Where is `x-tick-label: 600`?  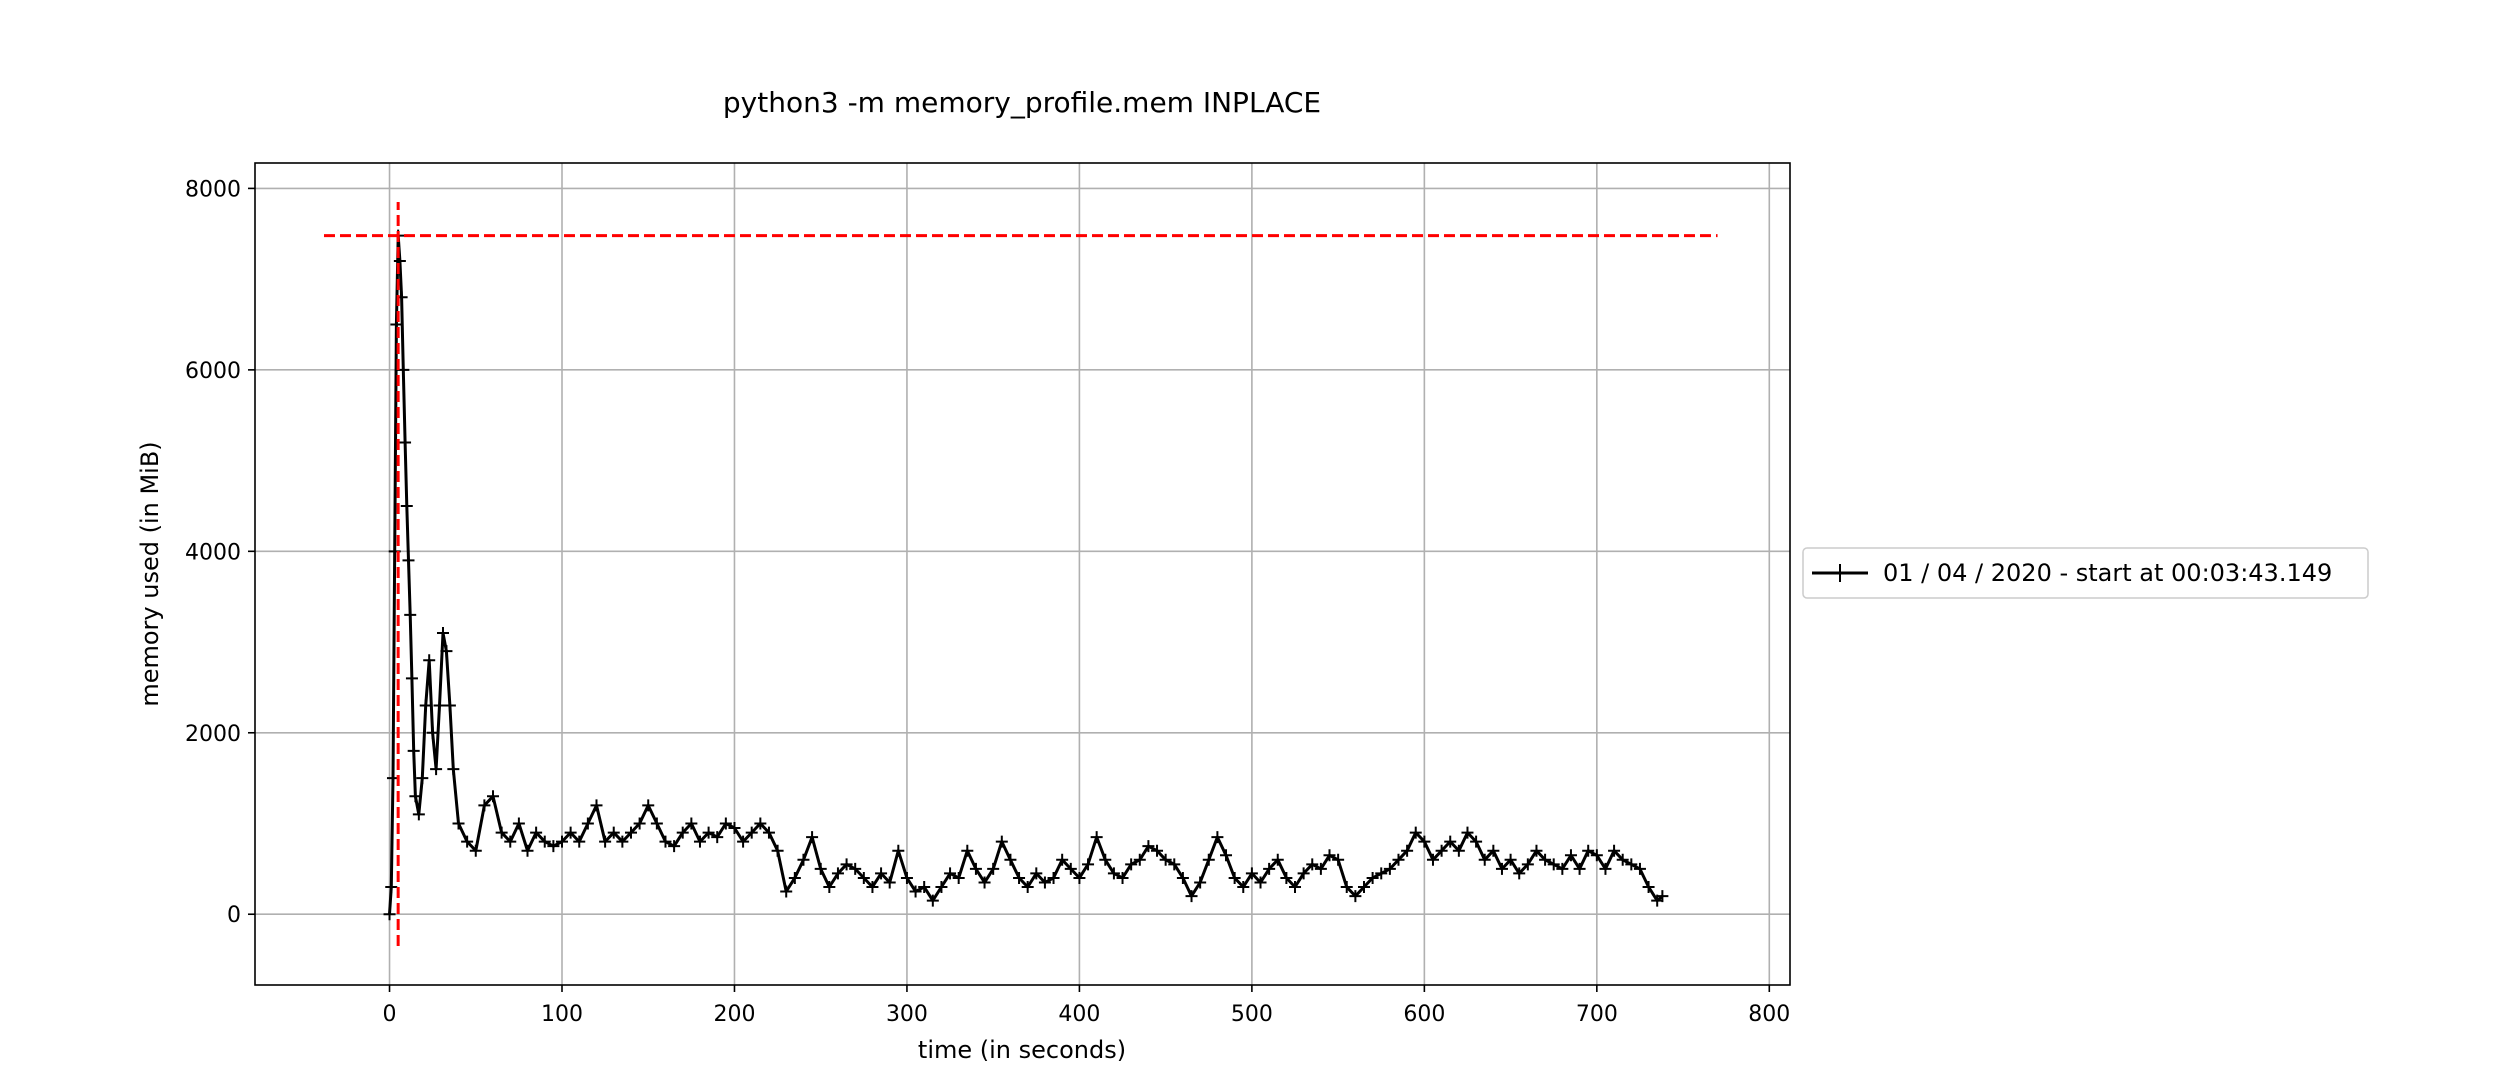 x-tick-label: 600 is located at coordinates (1424, 1014).